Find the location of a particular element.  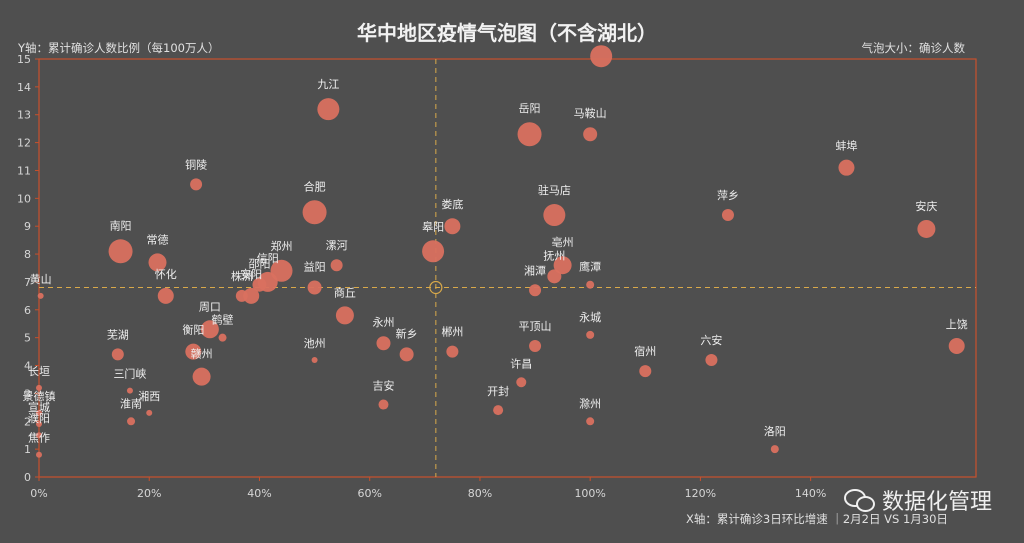

y-tick-label: 9 is located at coordinates (27, 226).